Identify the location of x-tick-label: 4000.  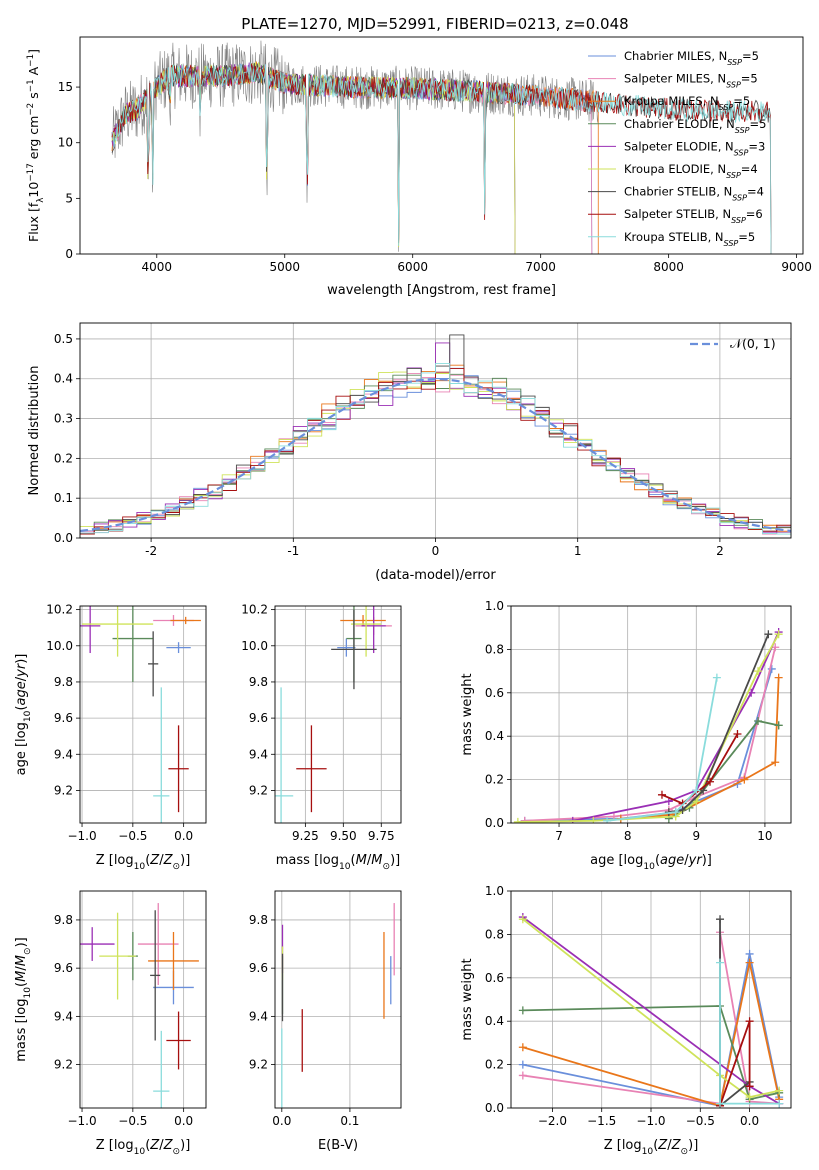
(157, 267).